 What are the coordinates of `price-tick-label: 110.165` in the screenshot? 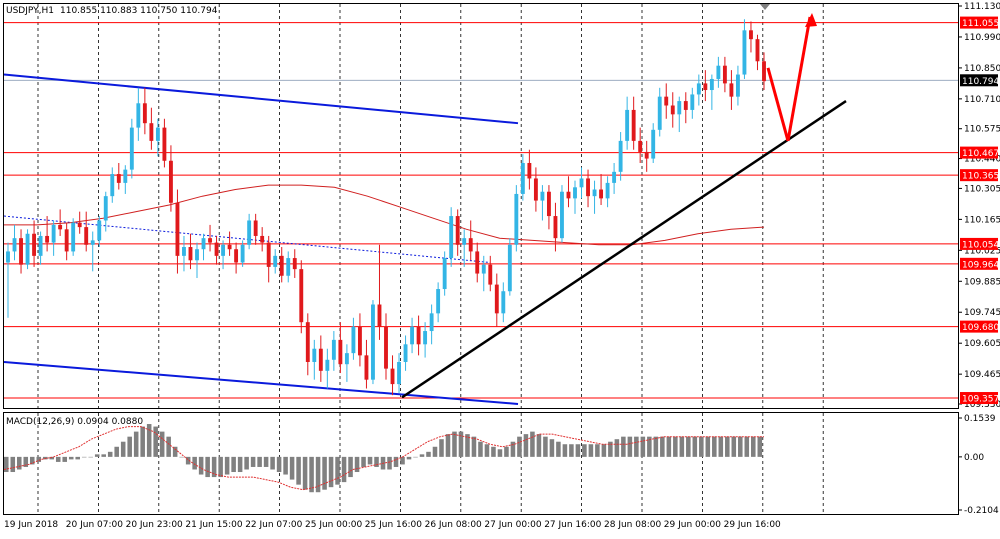 It's located at (982, 220).